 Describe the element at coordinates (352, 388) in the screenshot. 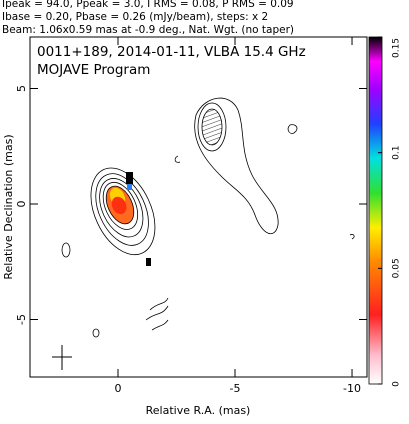

I see `x-tick-label: -10` at that location.